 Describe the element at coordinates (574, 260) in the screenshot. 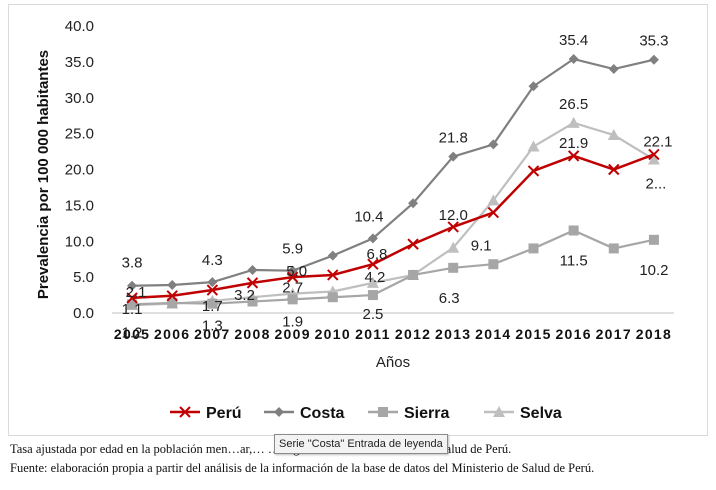

I see `data-label: 11.5` at that location.